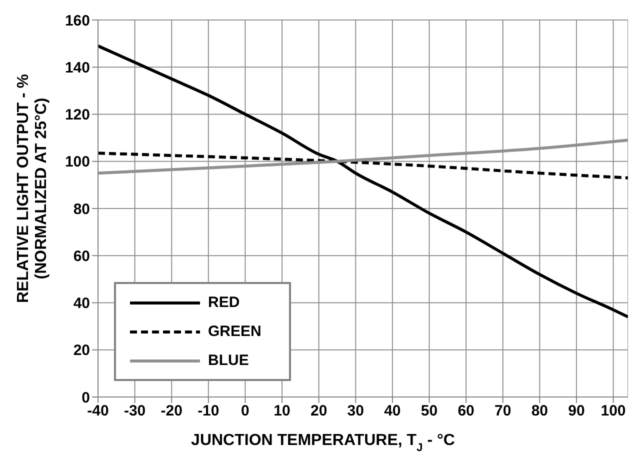 The image size is (632, 455). What do you see at coordinates (77, 67) in the screenshot?
I see `y-tick-label: 140` at bounding box center [77, 67].